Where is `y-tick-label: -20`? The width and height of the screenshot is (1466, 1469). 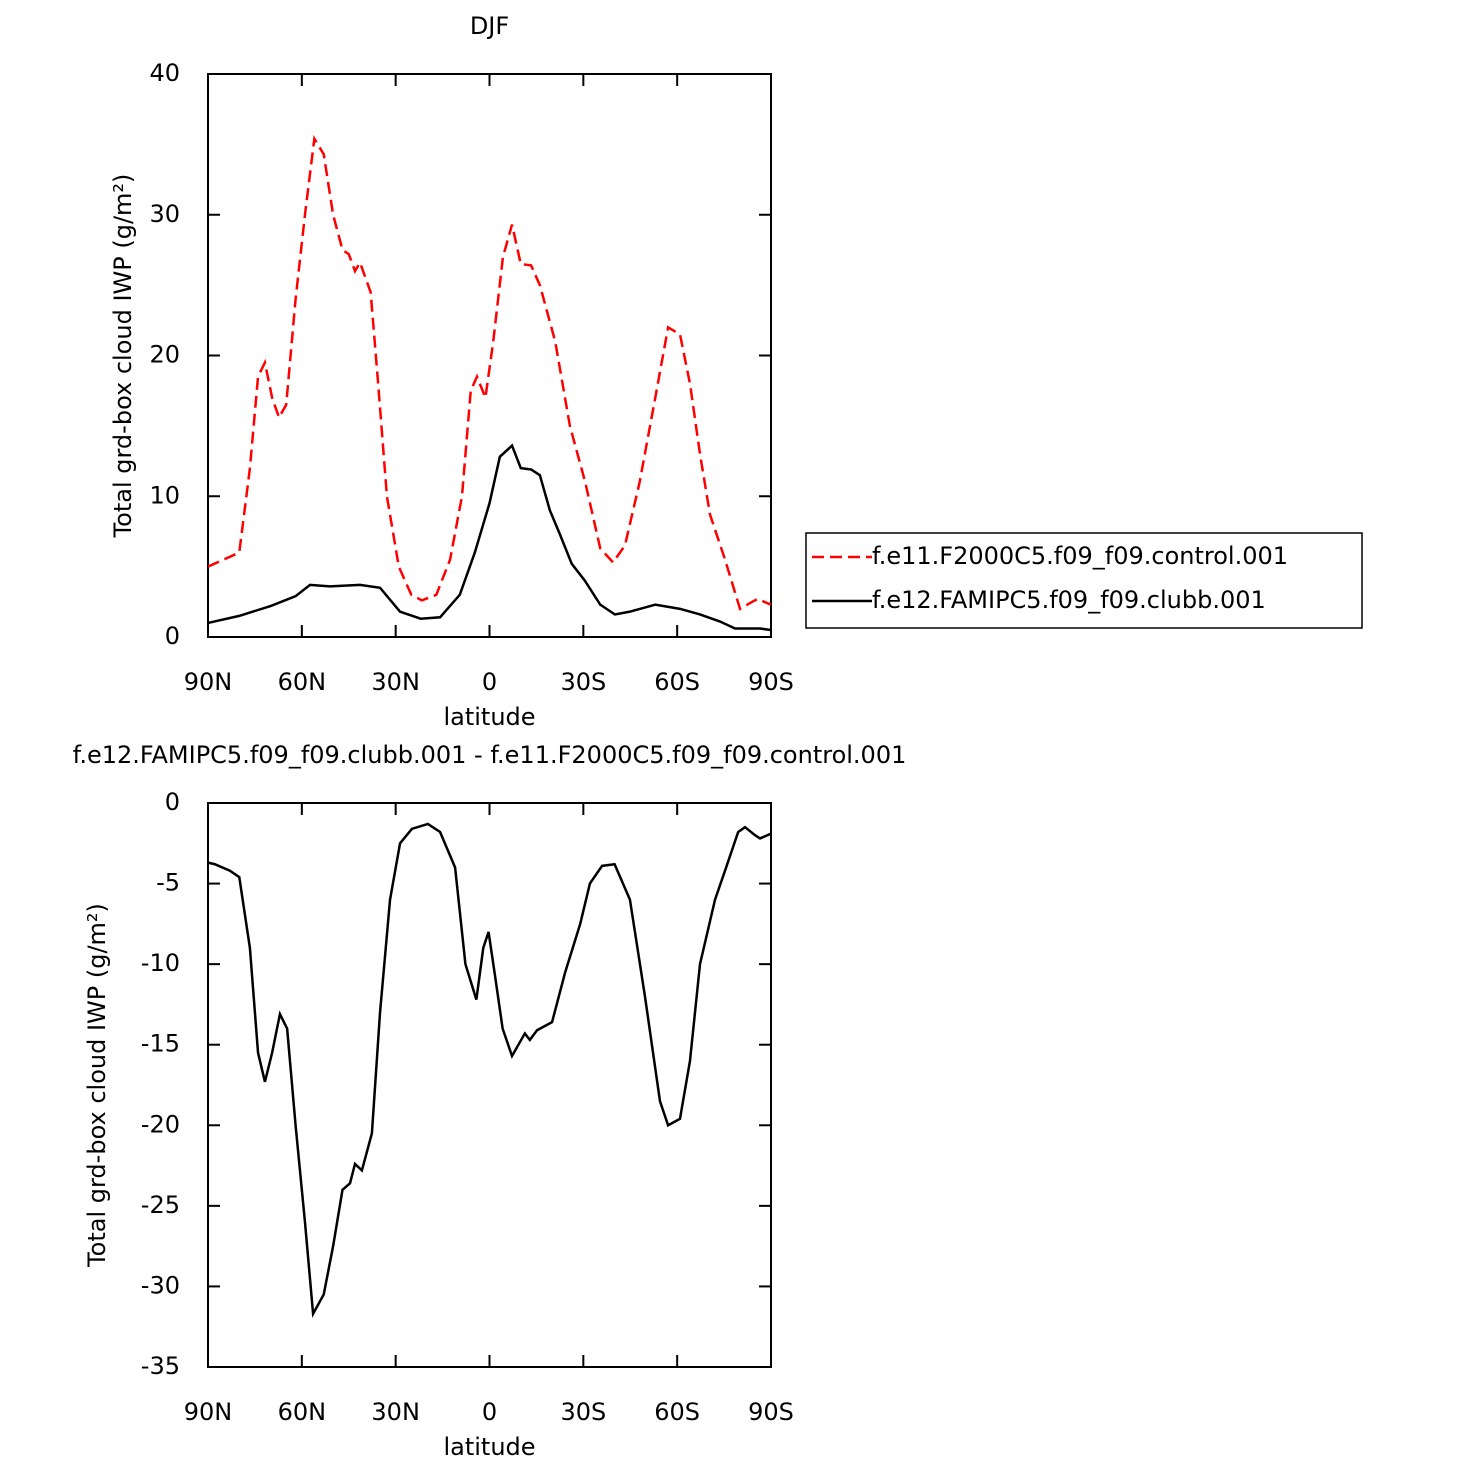
y-tick-label: -20 is located at coordinates (160, 1124).